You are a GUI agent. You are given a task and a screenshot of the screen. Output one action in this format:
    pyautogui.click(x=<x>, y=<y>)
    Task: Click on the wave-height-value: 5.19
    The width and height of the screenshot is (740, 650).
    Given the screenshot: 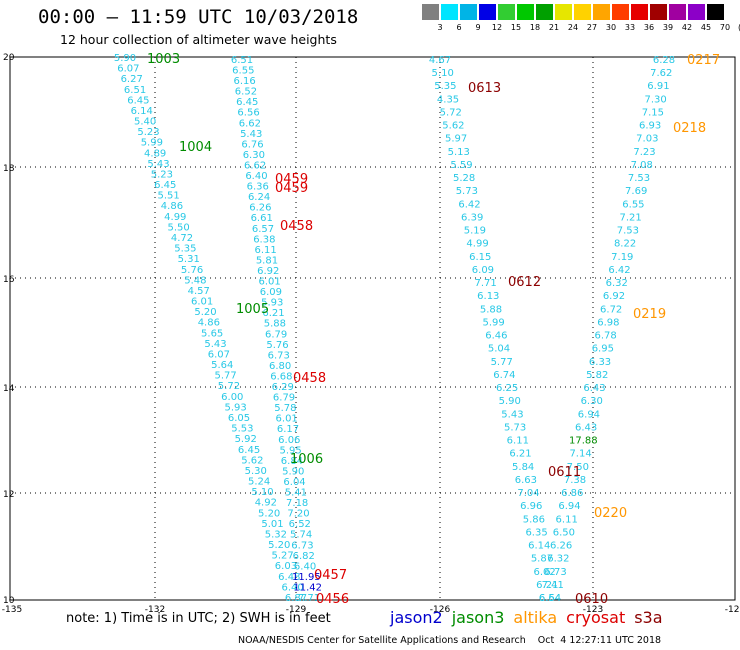 What is the action you would take?
    pyautogui.click(x=475, y=231)
    